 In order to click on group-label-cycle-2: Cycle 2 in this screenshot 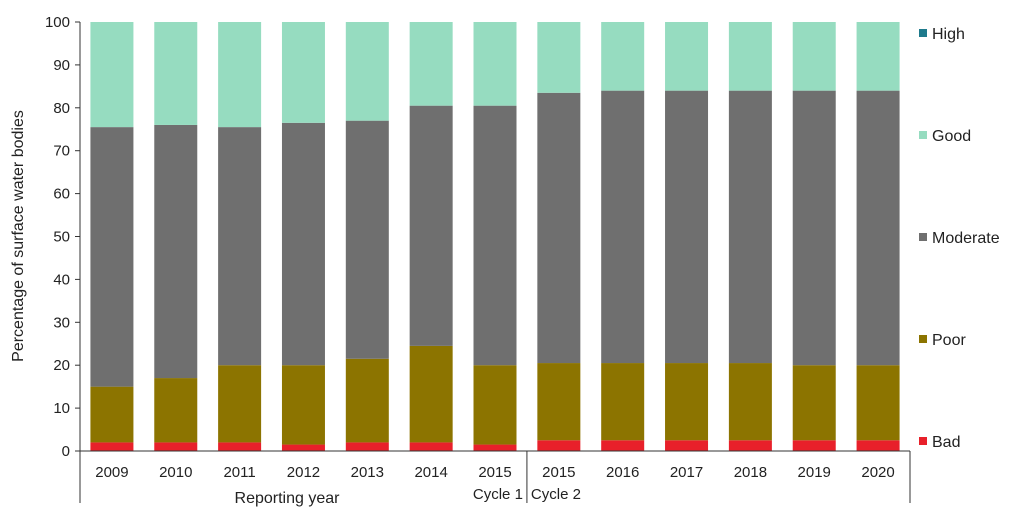, I will do `click(556, 494)`.